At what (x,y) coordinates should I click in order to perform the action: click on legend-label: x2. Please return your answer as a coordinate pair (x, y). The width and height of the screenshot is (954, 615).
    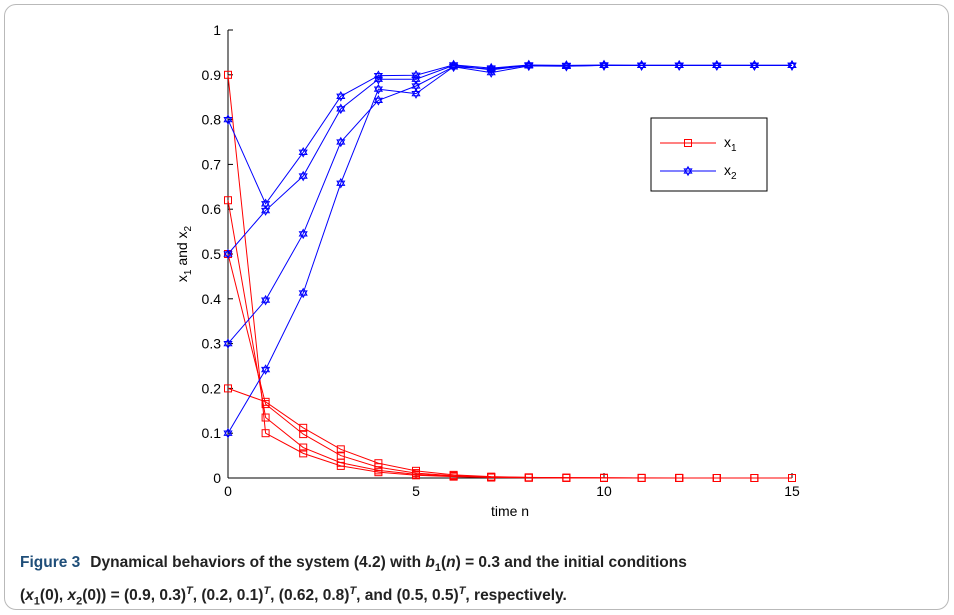
    Looking at the image, I should click on (730, 172).